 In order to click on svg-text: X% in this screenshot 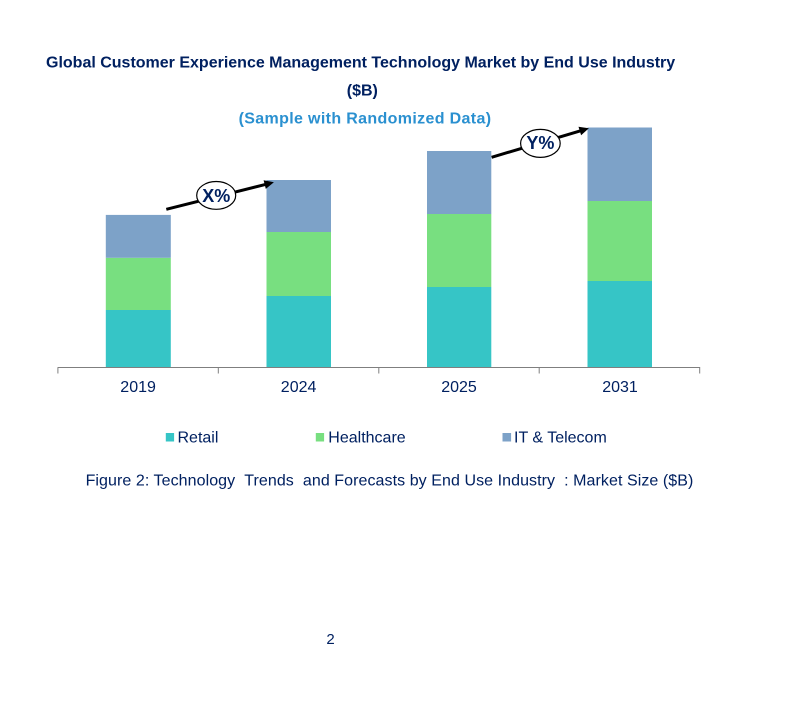, I will do `click(216, 196)`.